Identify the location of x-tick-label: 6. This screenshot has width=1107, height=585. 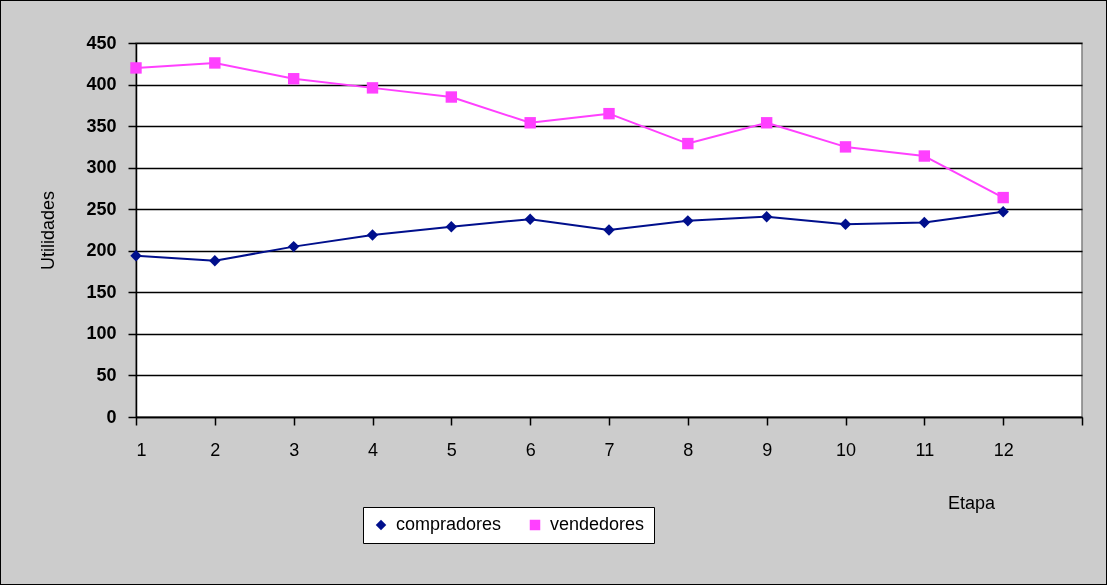
(530, 449).